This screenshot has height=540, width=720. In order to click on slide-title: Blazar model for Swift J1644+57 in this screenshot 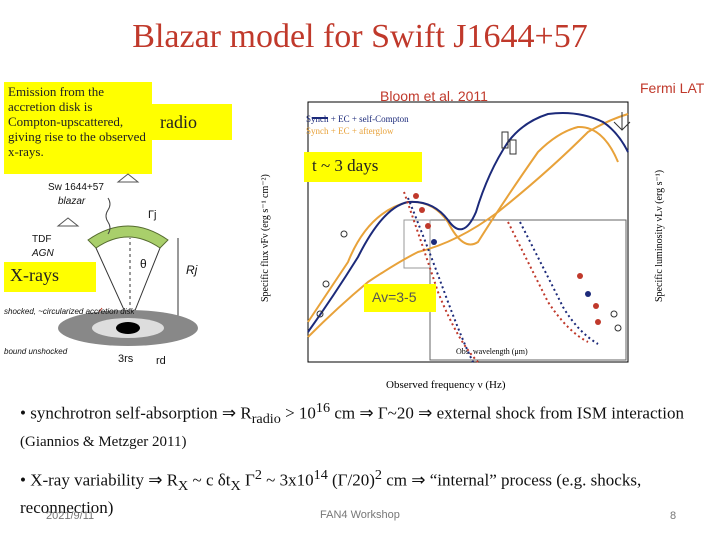, I will do `click(360, 36)`.